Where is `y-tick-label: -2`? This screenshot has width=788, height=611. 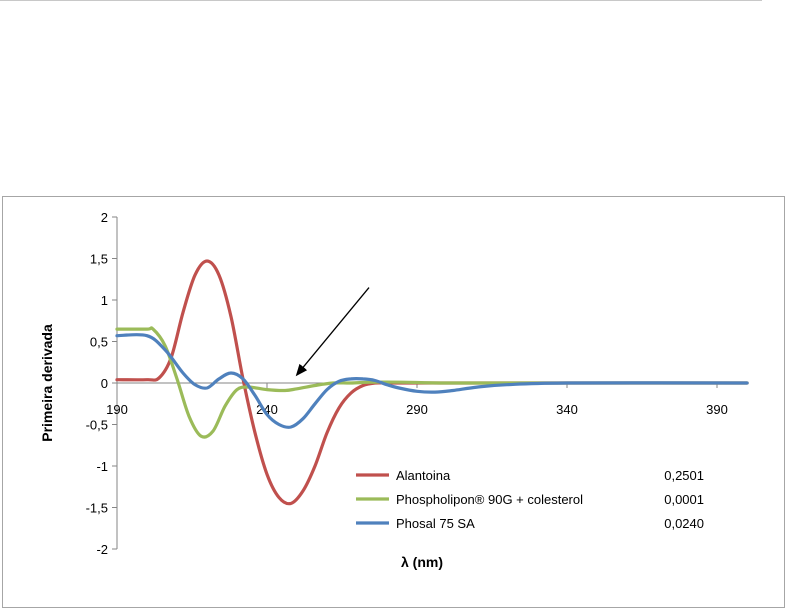
y-tick-label: -2 is located at coordinates (102, 549).